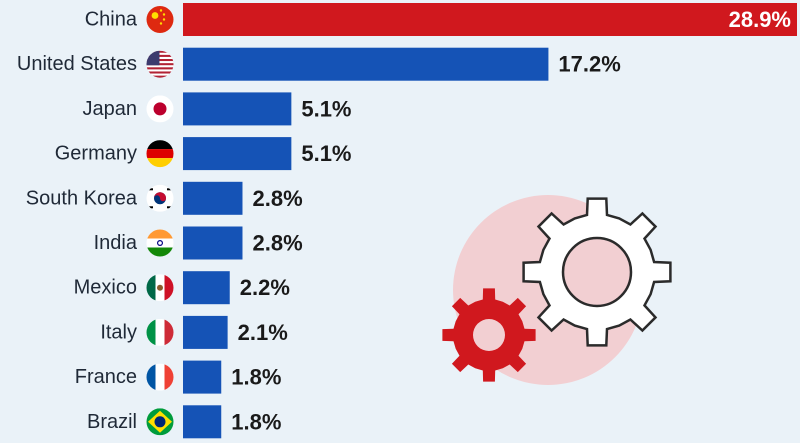 The image size is (800, 443). I want to click on south-korea-flag-icon, so click(160, 198).